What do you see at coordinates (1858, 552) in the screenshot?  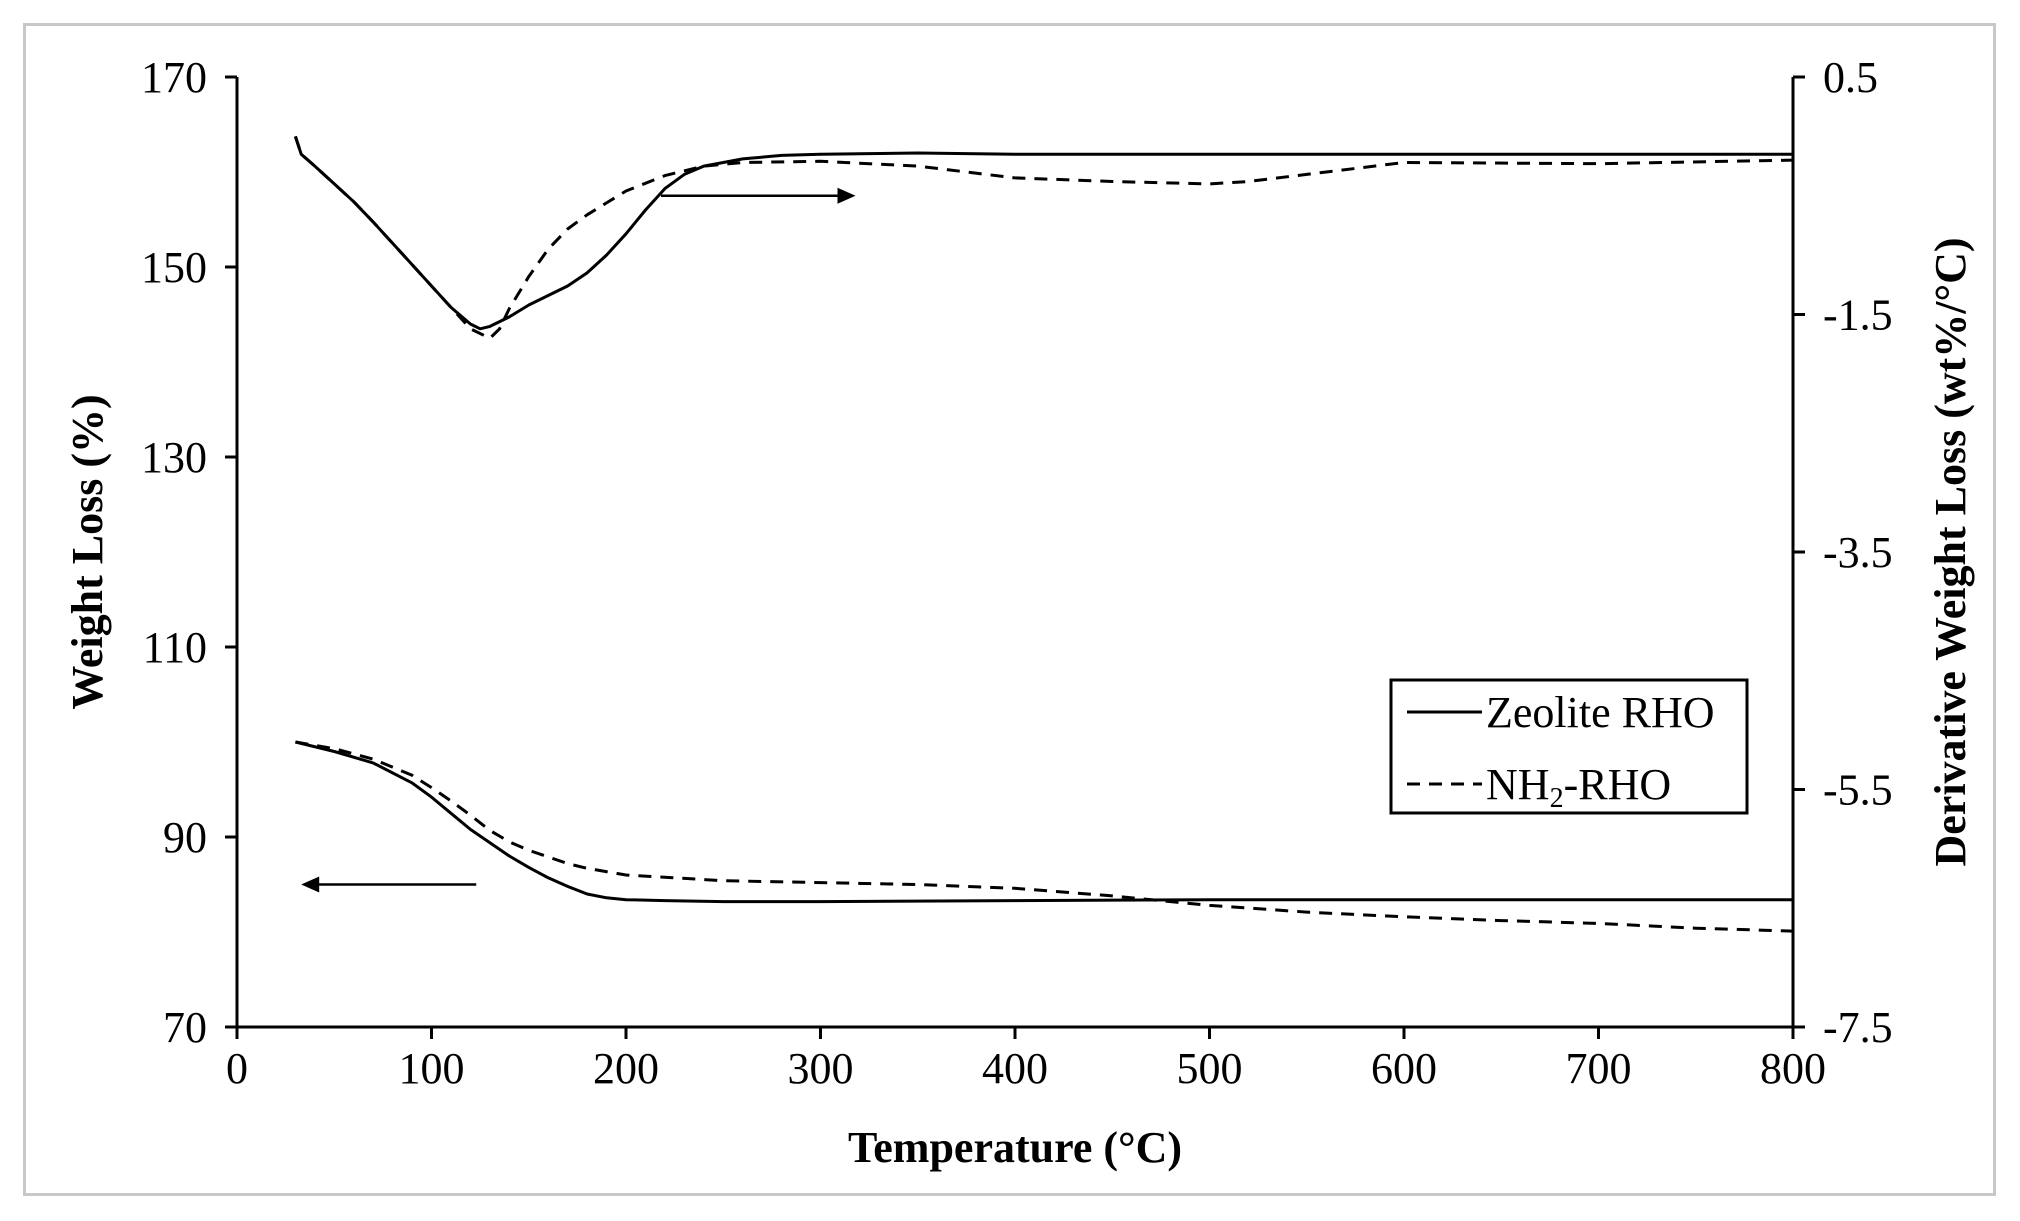 I see `y2-tick-label: -3.5` at bounding box center [1858, 552].